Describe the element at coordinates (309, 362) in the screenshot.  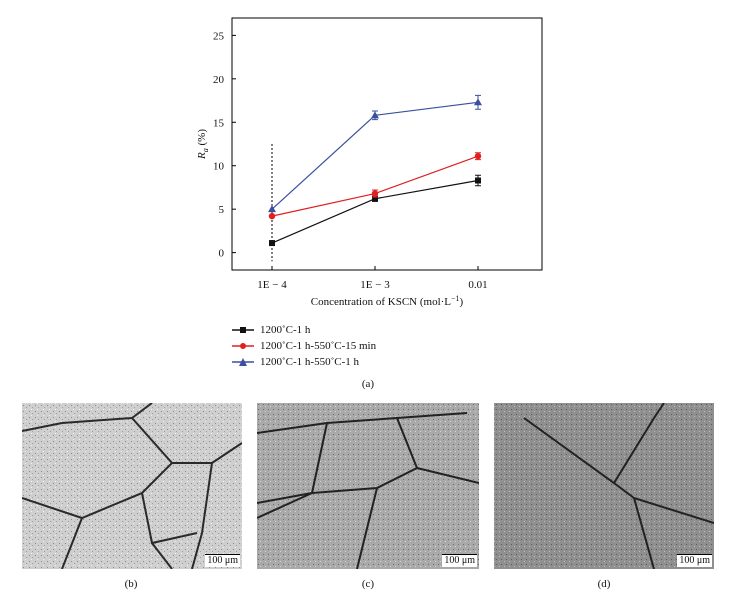
I see `legend-label-3: 1200˚C-1 h-550˚C-1 h` at that location.